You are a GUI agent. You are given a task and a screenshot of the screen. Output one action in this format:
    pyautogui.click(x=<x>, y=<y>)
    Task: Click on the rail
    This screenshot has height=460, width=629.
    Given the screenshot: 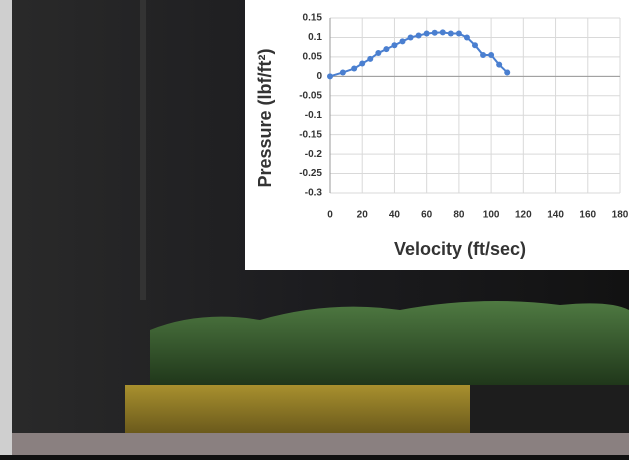 What is the action you would take?
    pyautogui.click(x=320, y=444)
    